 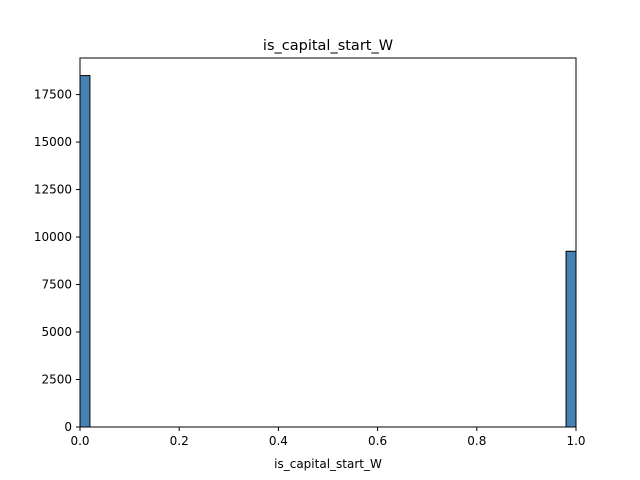 I want to click on x-tick-label: 0.0, so click(x=79, y=441).